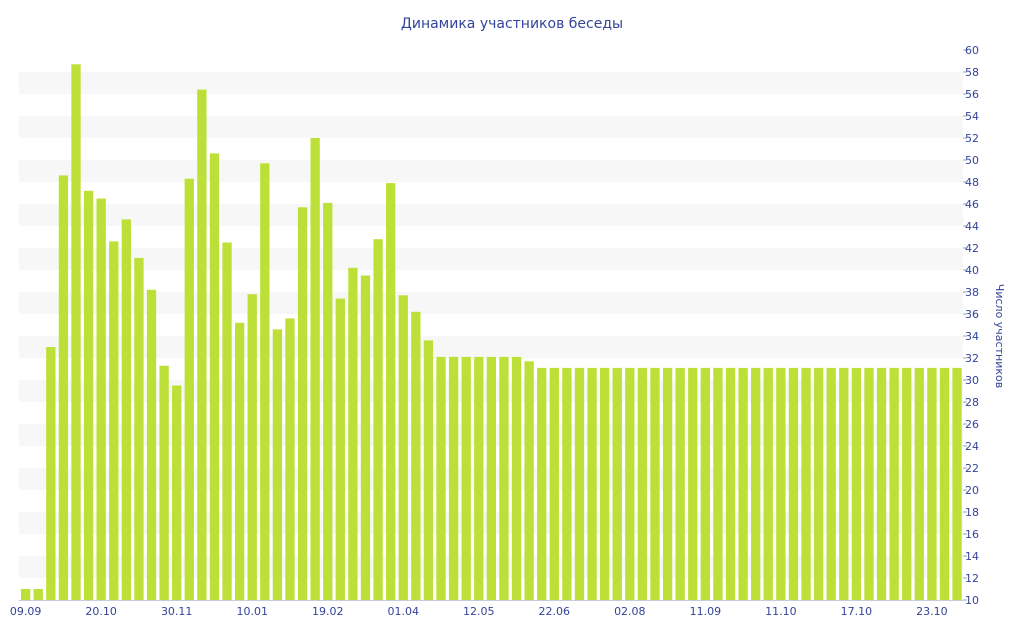 The image size is (1024, 640). Describe the element at coordinates (972, 424) in the screenshot. I see `y-tick-label: 26` at that location.